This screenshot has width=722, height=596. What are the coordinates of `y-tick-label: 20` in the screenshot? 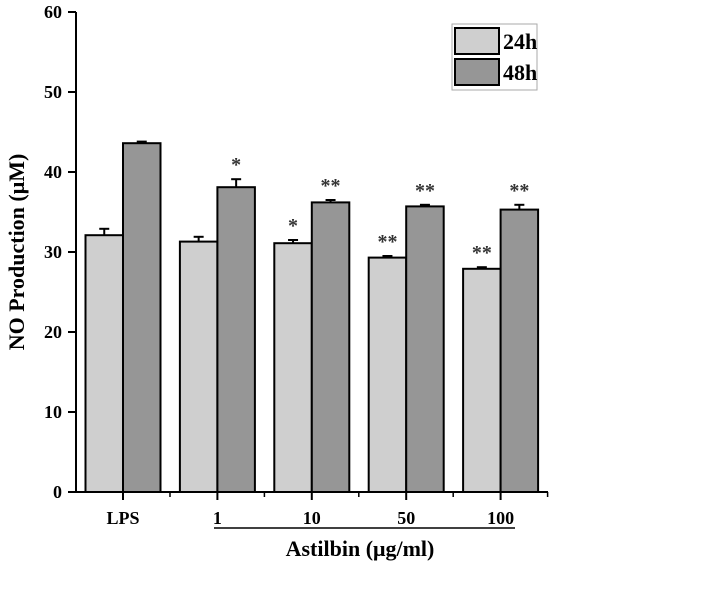 It's located at (53, 332).